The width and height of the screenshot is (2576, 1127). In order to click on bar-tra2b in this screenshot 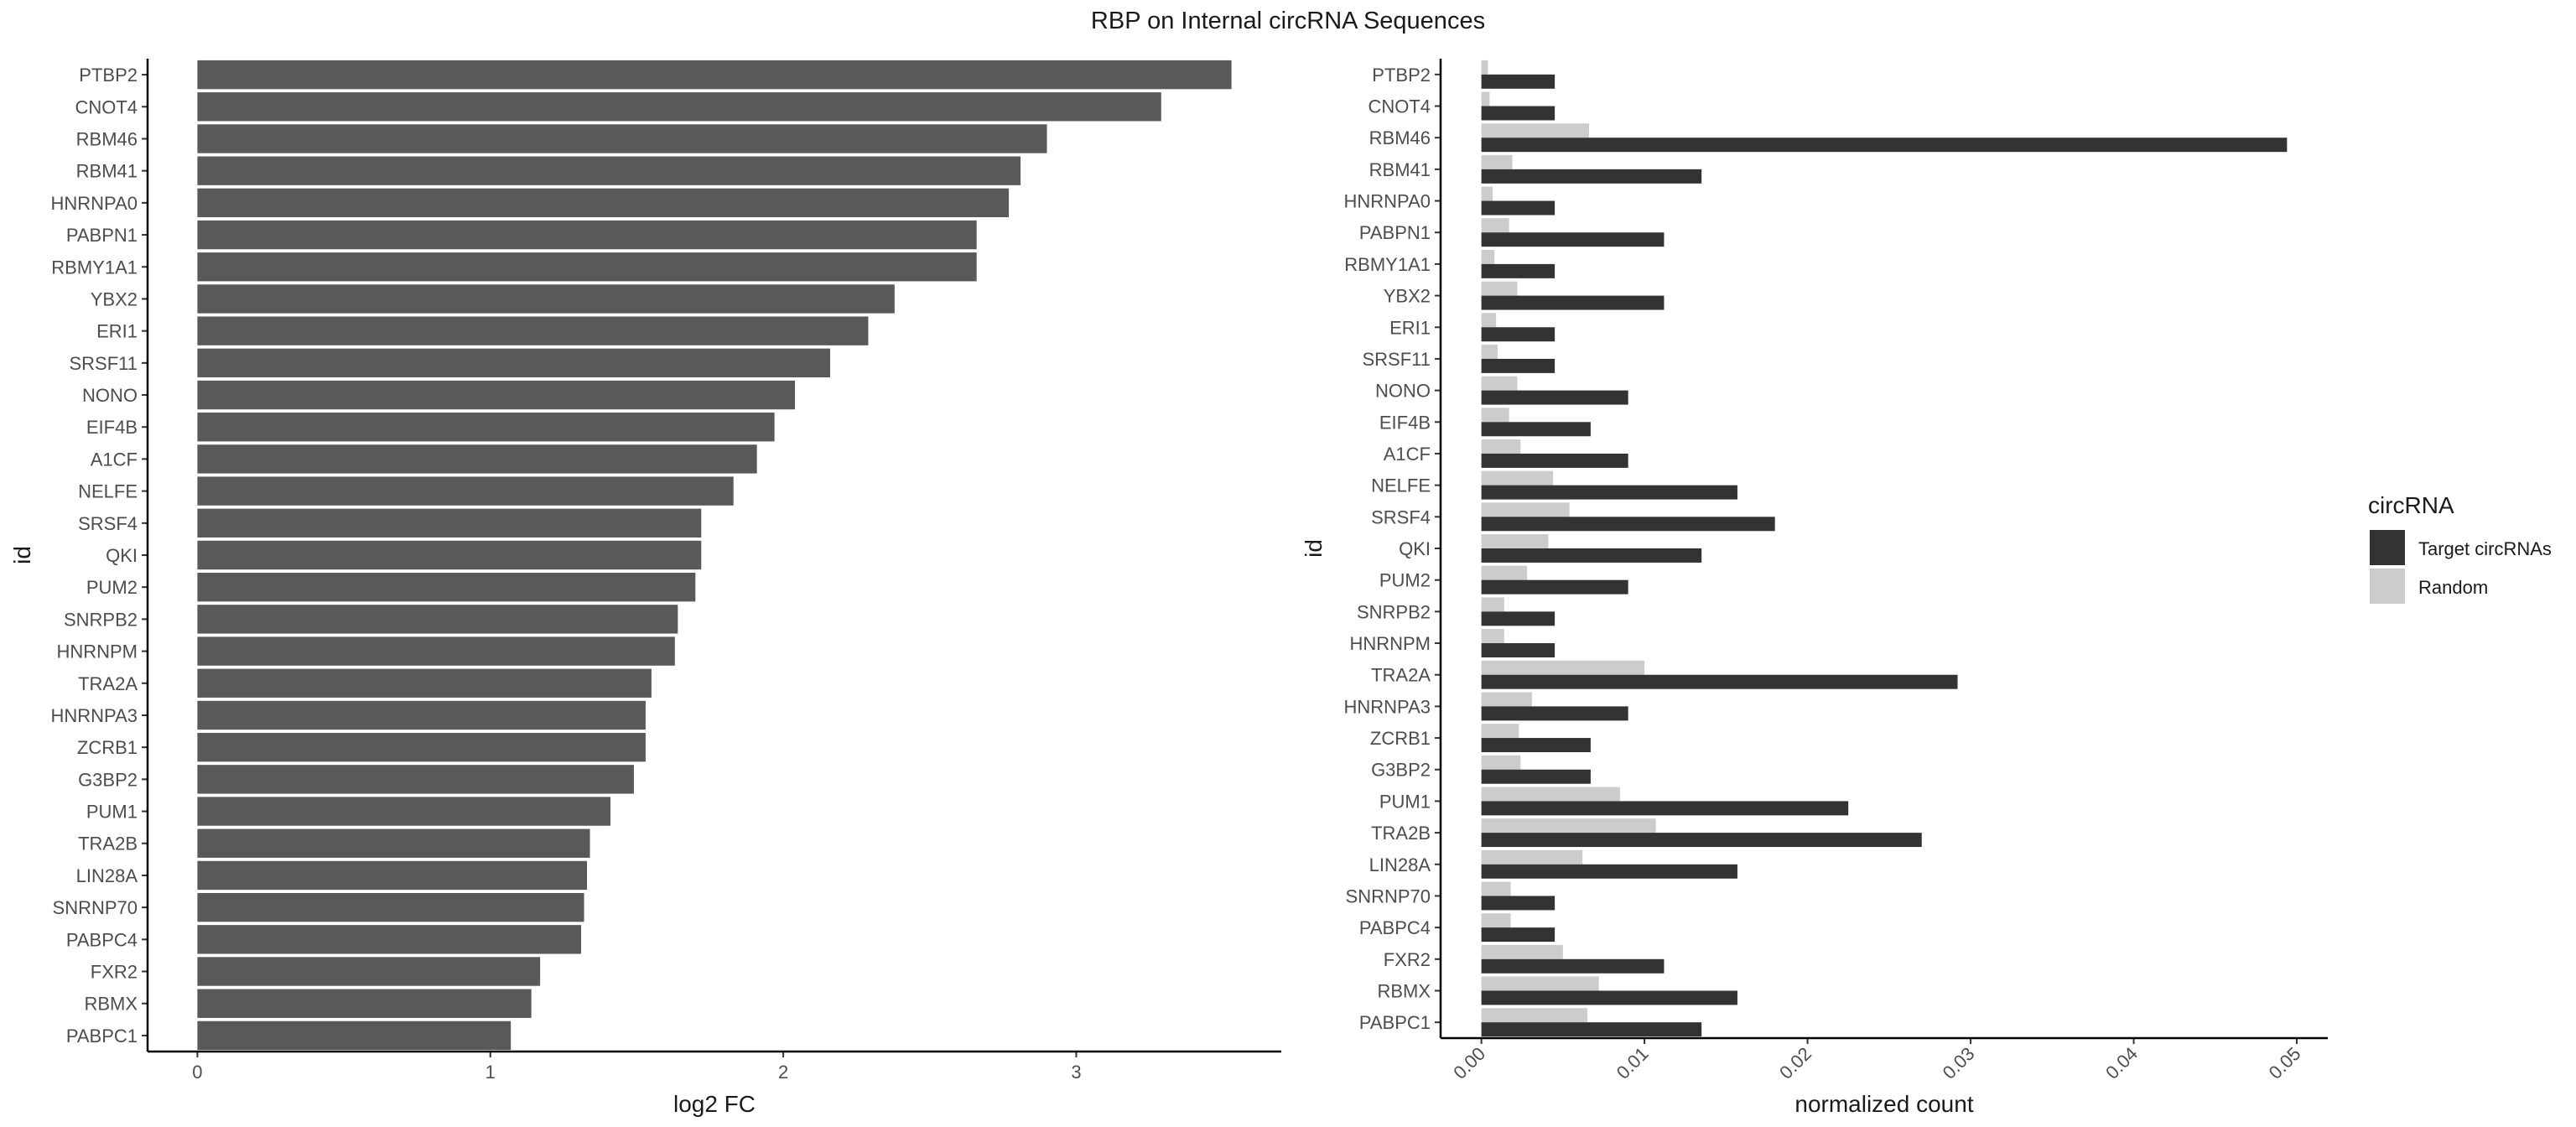, I will do `click(393, 843)`.